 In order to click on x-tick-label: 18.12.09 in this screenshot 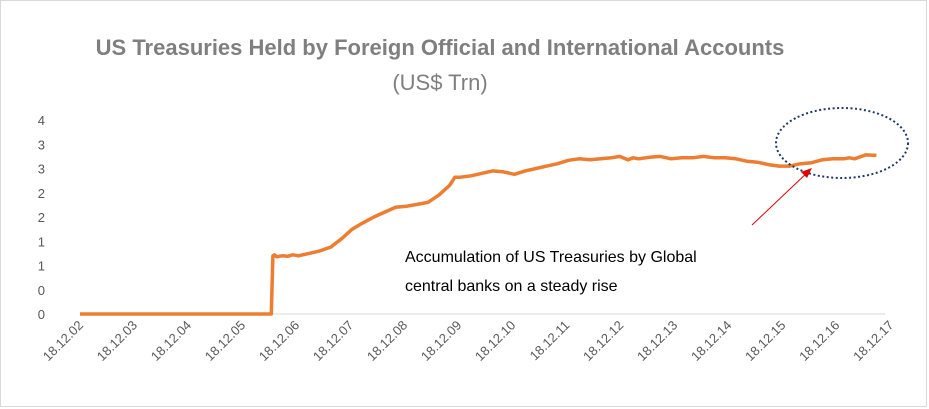, I will do `click(441, 341)`.